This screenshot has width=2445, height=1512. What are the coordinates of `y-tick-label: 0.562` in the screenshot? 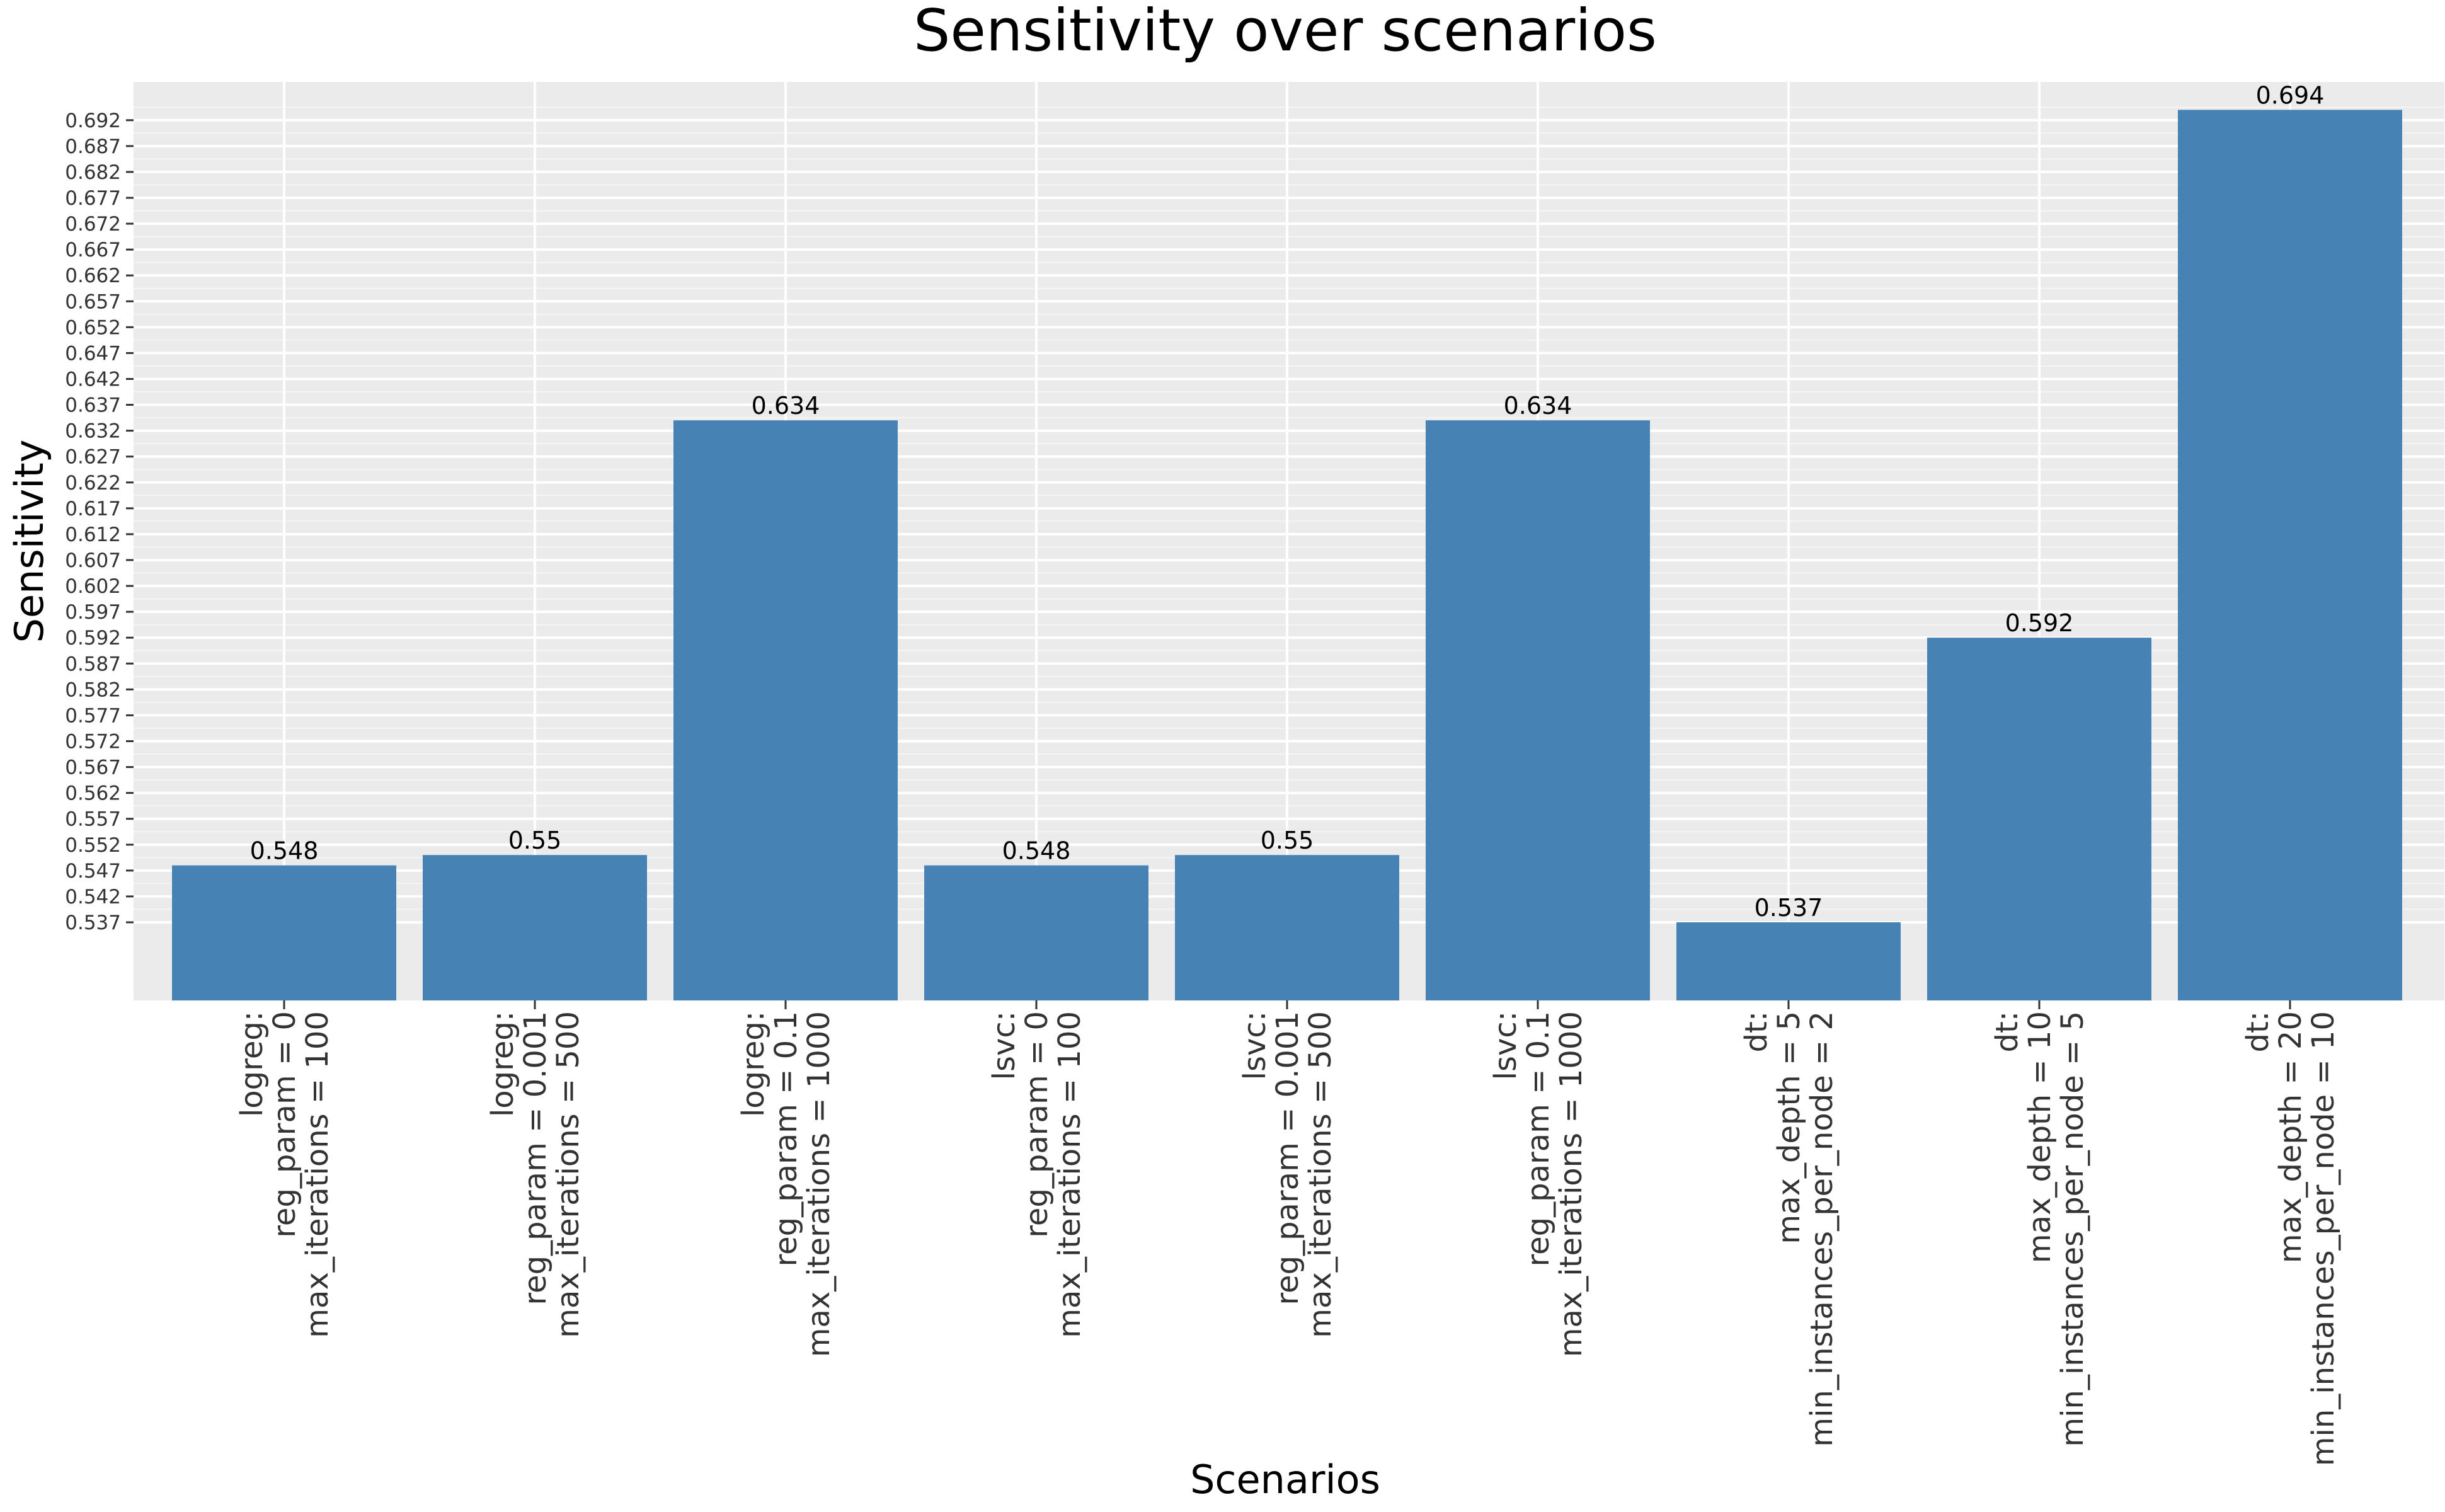 It's located at (93, 793).